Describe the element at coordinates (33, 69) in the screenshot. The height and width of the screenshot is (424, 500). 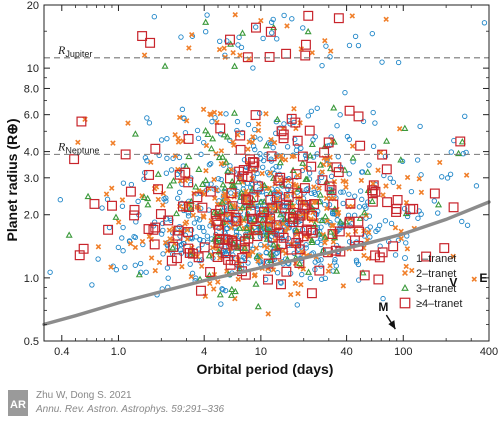
I see `y-tick-label: 10` at that location.